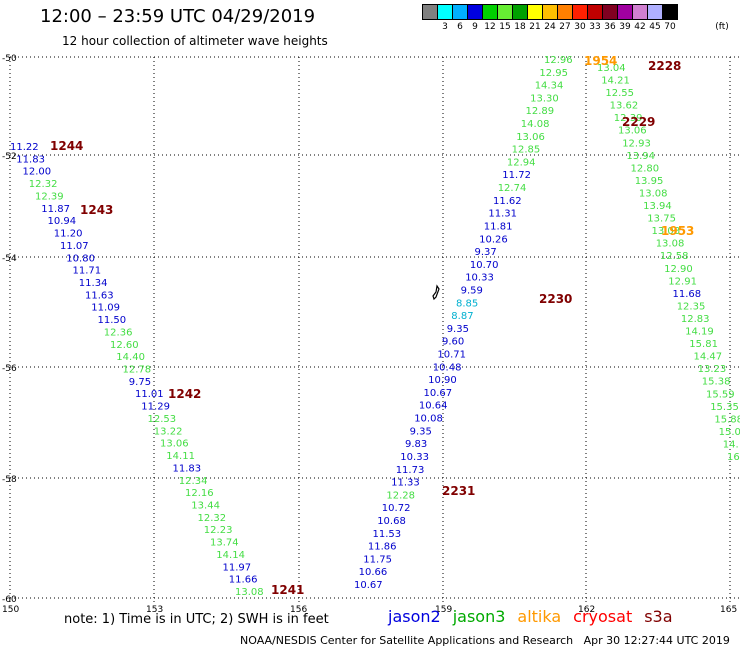  What do you see at coordinates (178, 16) in the screenshot?
I see `page-title: 12:00 – 23:59 UTC 04/29/2019` at bounding box center [178, 16].